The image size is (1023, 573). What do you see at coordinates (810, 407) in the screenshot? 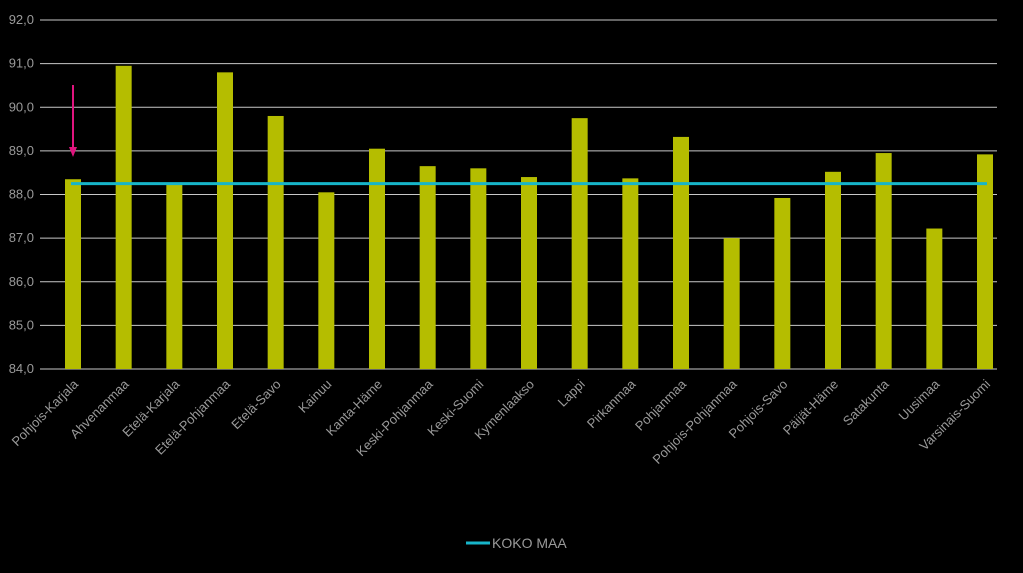
I see `x-tick-label-paijat-hame: Päijät-Häme` at bounding box center [810, 407].